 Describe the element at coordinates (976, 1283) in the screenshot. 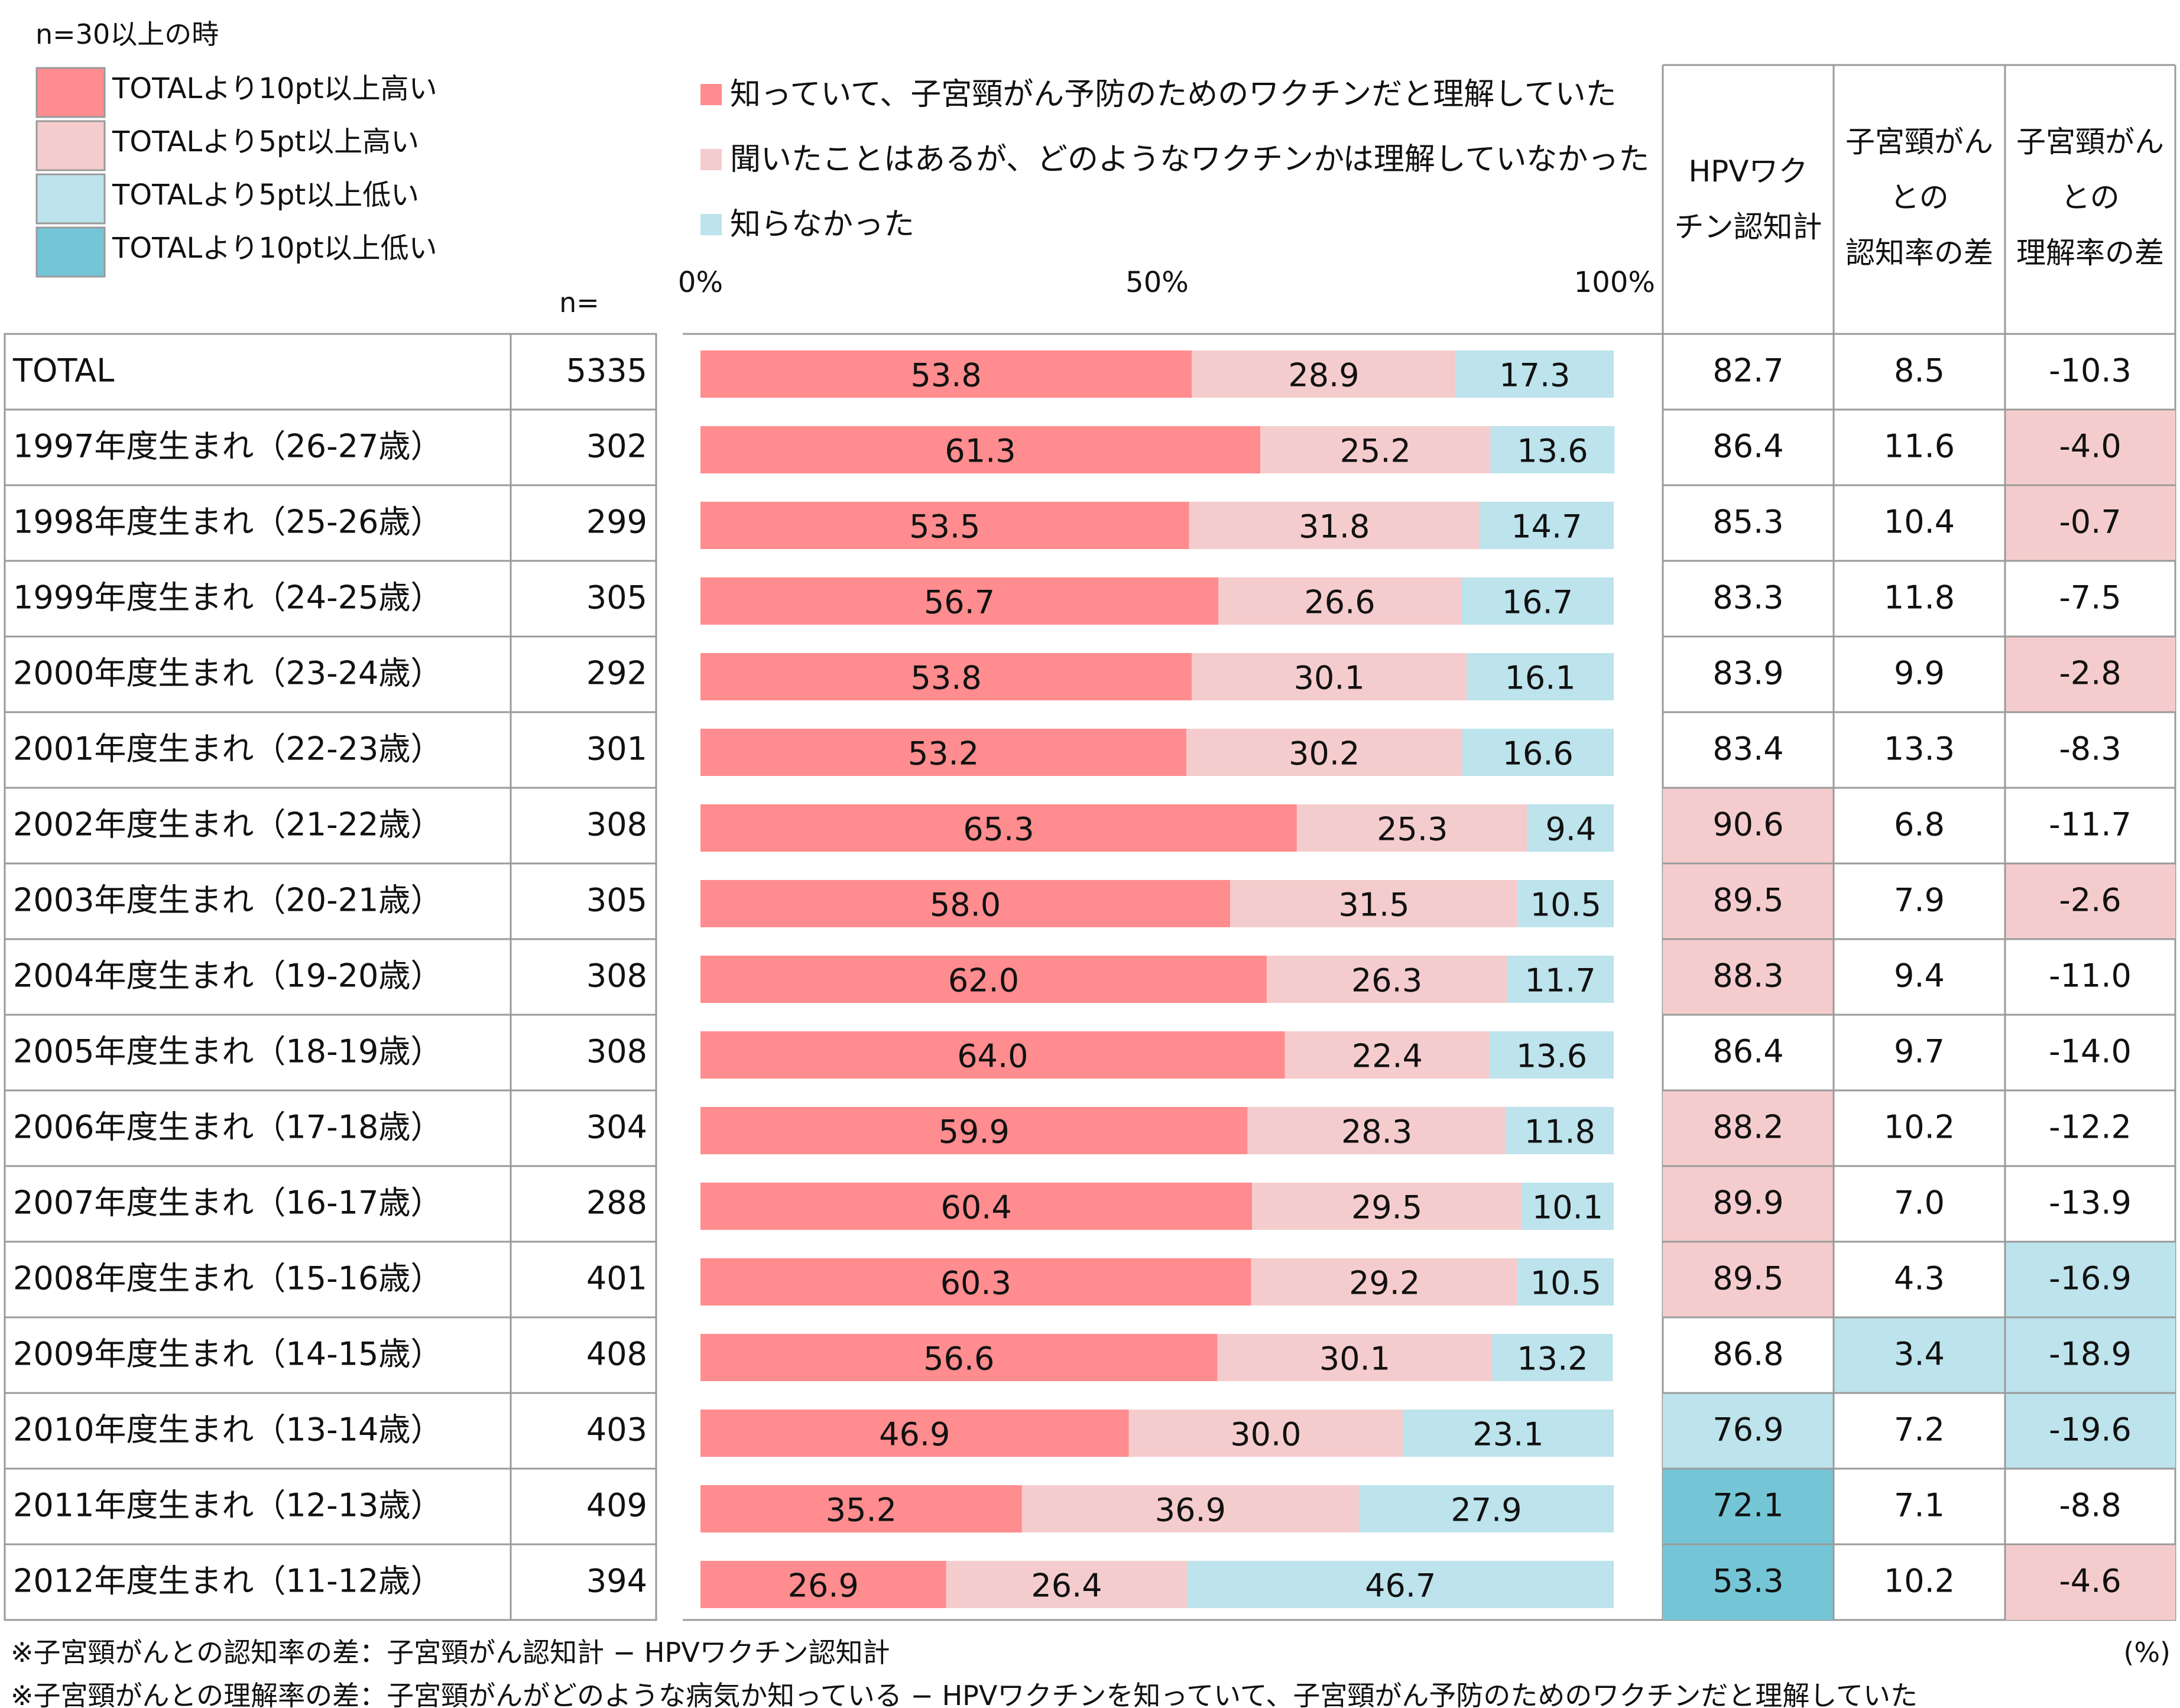

I see `bar-value-label: 60.3` at that location.